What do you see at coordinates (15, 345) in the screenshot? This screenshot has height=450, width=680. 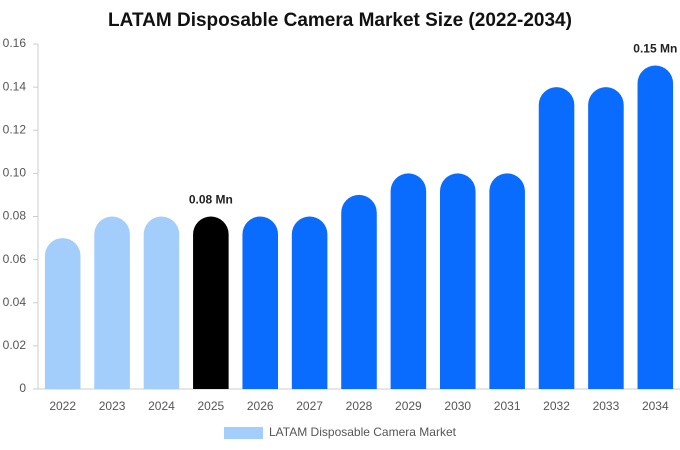 I see `y-tick-label: 0.02` at bounding box center [15, 345].